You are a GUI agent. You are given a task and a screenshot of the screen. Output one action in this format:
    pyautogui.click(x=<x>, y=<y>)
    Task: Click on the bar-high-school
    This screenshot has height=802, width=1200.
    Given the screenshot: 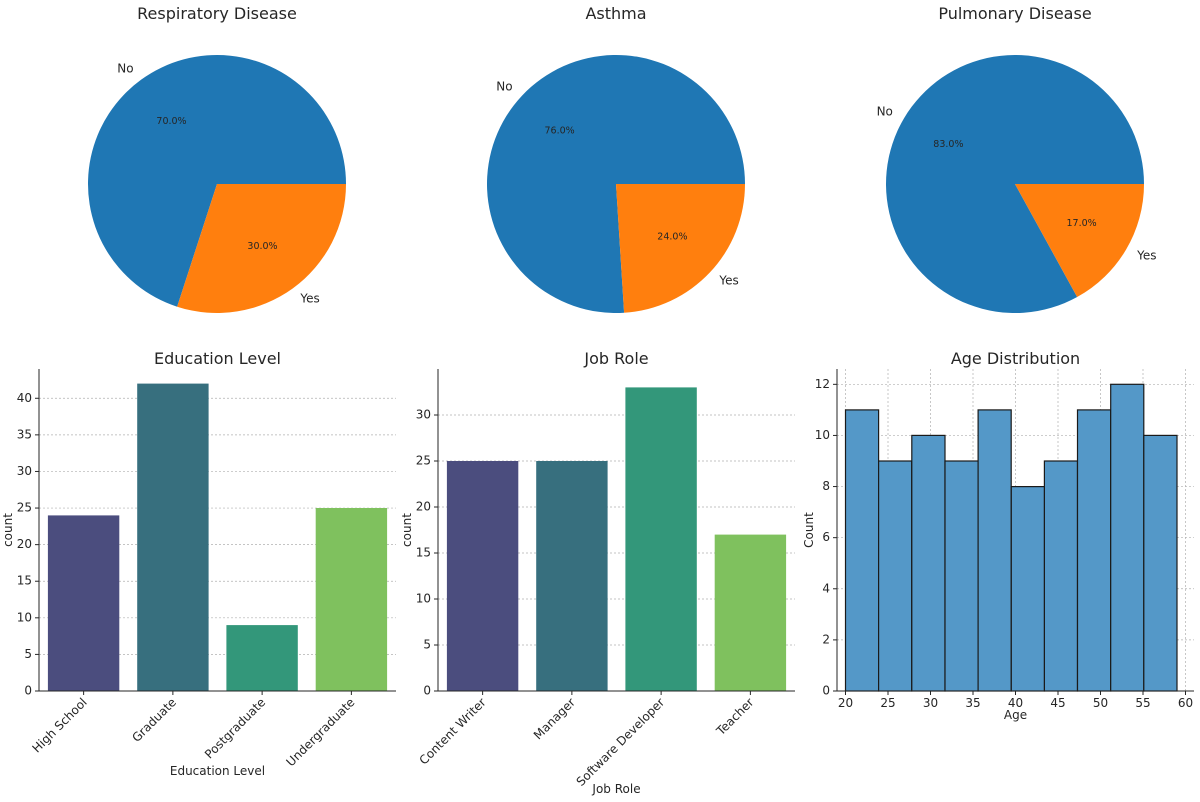 What is the action you would take?
    pyautogui.click(x=83, y=603)
    